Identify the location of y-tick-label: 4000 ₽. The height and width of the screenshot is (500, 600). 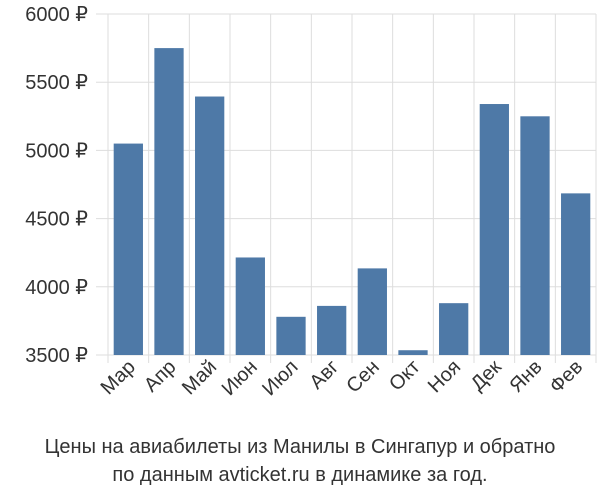
(56, 288).